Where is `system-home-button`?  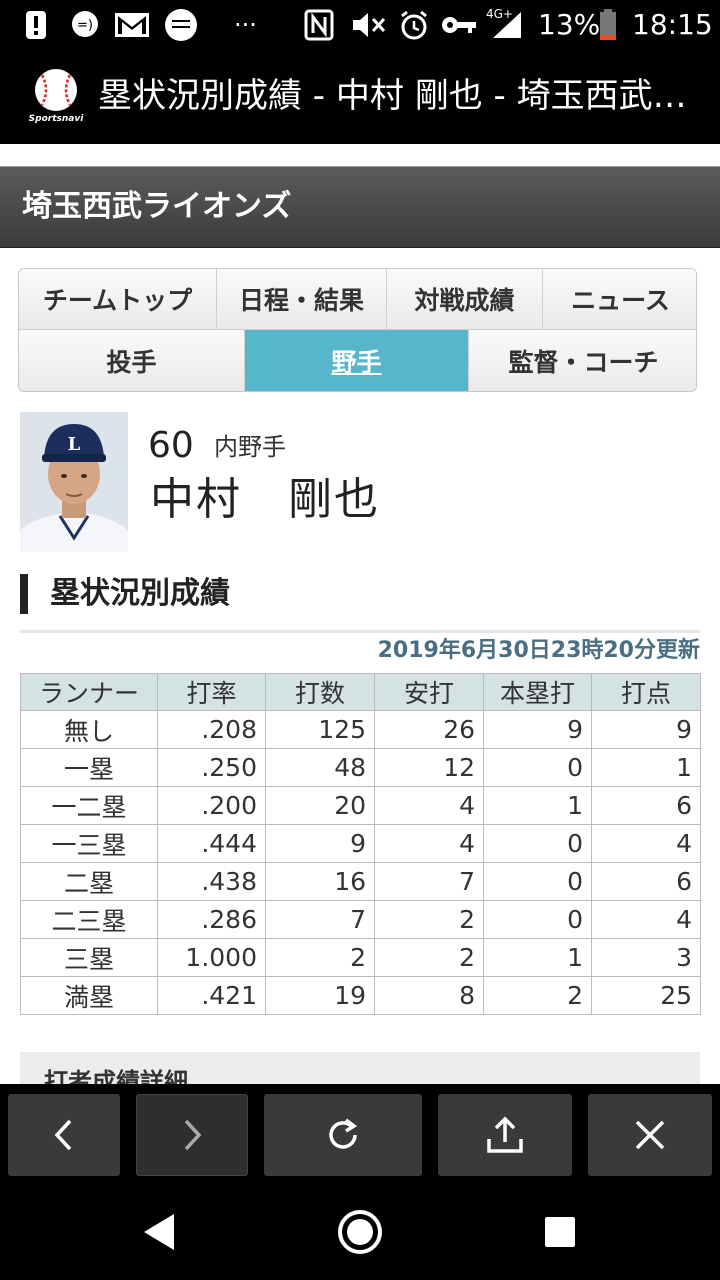 system-home-button is located at coordinates (360, 1232).